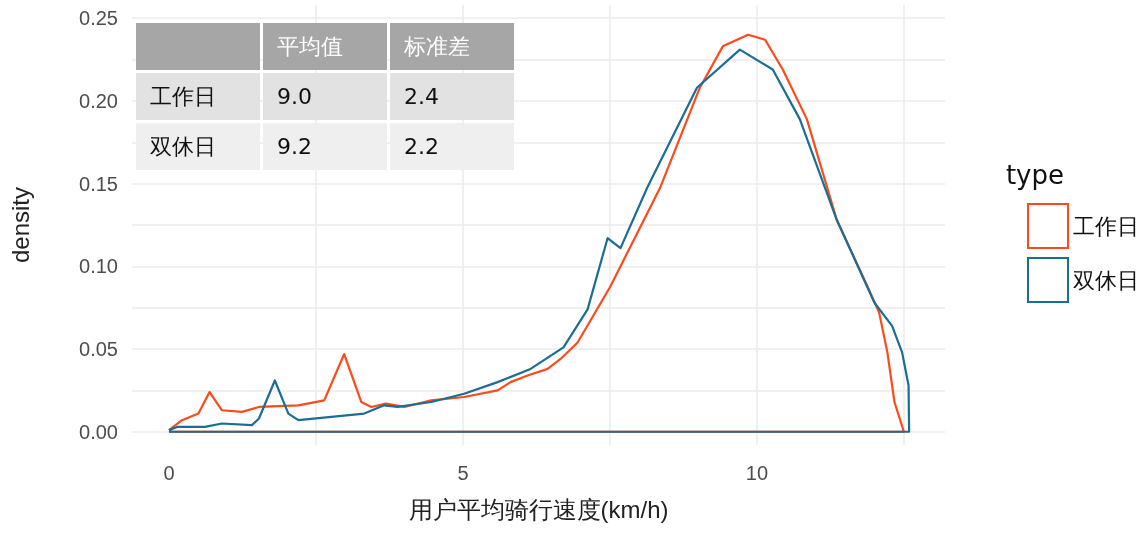 Image resolution: width=1144 pixels, height=537 pixels. I want to click on y-tick-label: 0.00, so click(98, 431).